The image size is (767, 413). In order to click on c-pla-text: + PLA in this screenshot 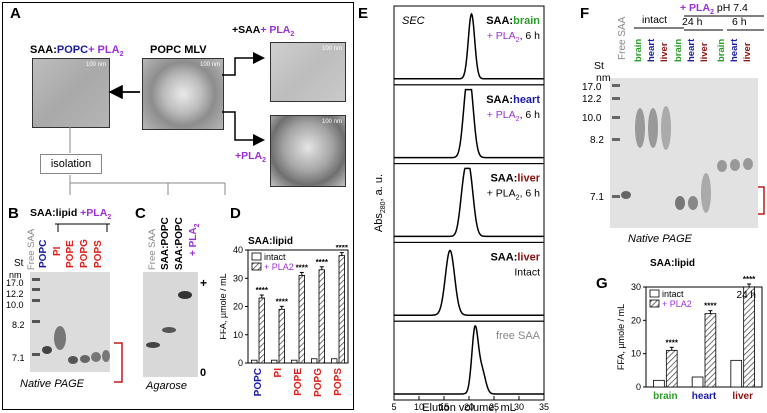, I will do `click(193, 241)`.